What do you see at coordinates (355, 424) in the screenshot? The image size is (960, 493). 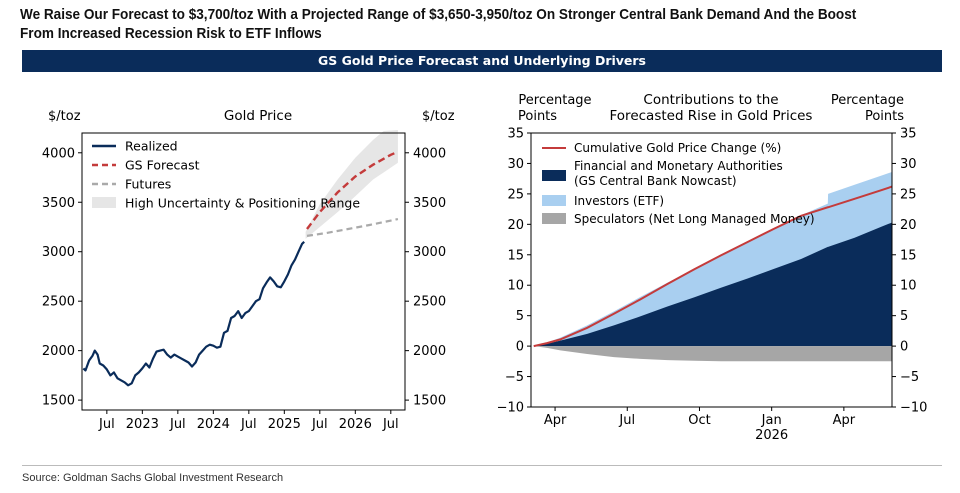 I see `x-tick-label: 2026` at bounding box center [355, 424].